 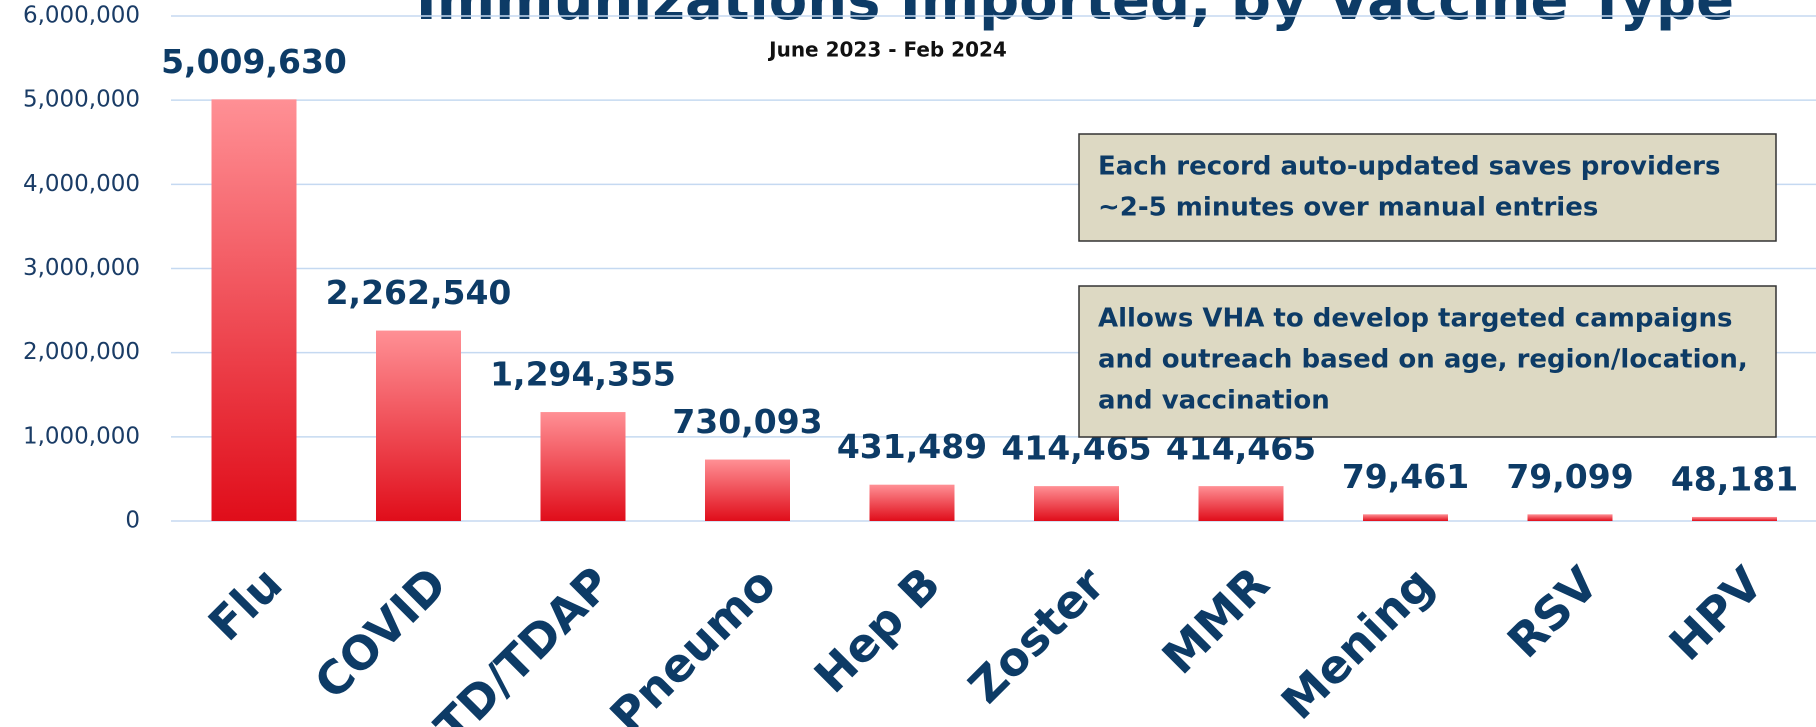 I want to click on x-tick-label: Zoster, so click(x=1036, y=634).